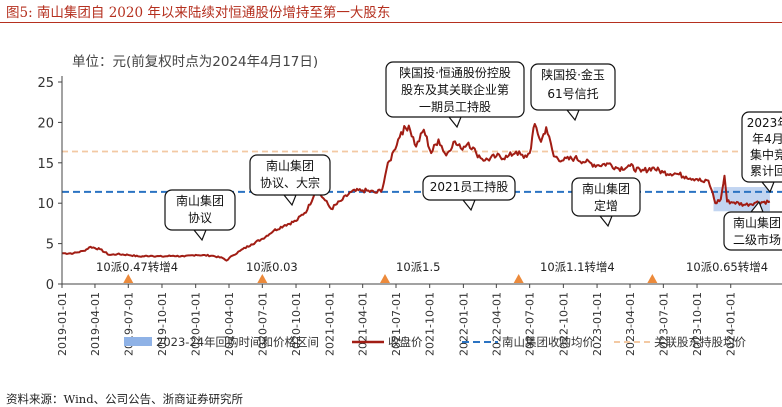 The width and height of the screenshot is (782, 407). What do you see at coordinates (418, 267) in the screenshot?
I see `dividend-label: 10派1.5` at bounding box center [418, 267].